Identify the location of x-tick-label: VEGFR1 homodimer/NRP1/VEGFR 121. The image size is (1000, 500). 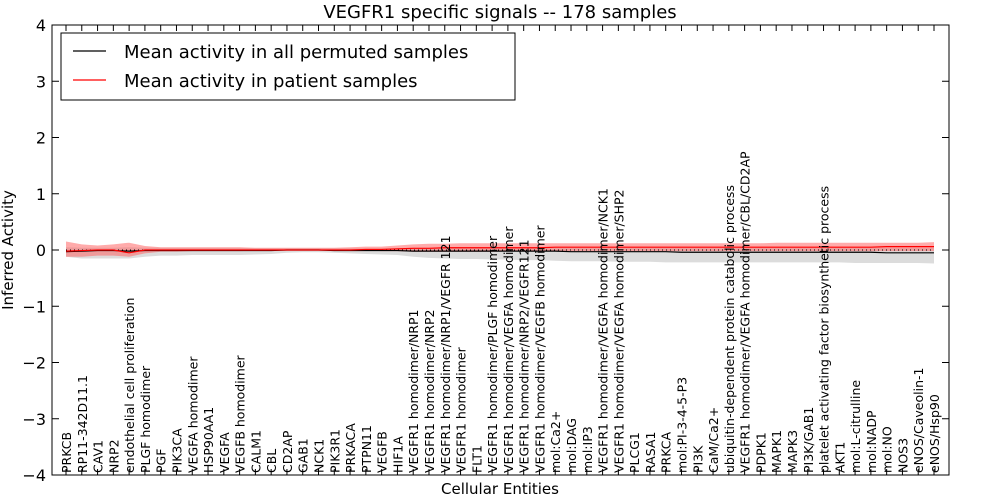
(445, 354).